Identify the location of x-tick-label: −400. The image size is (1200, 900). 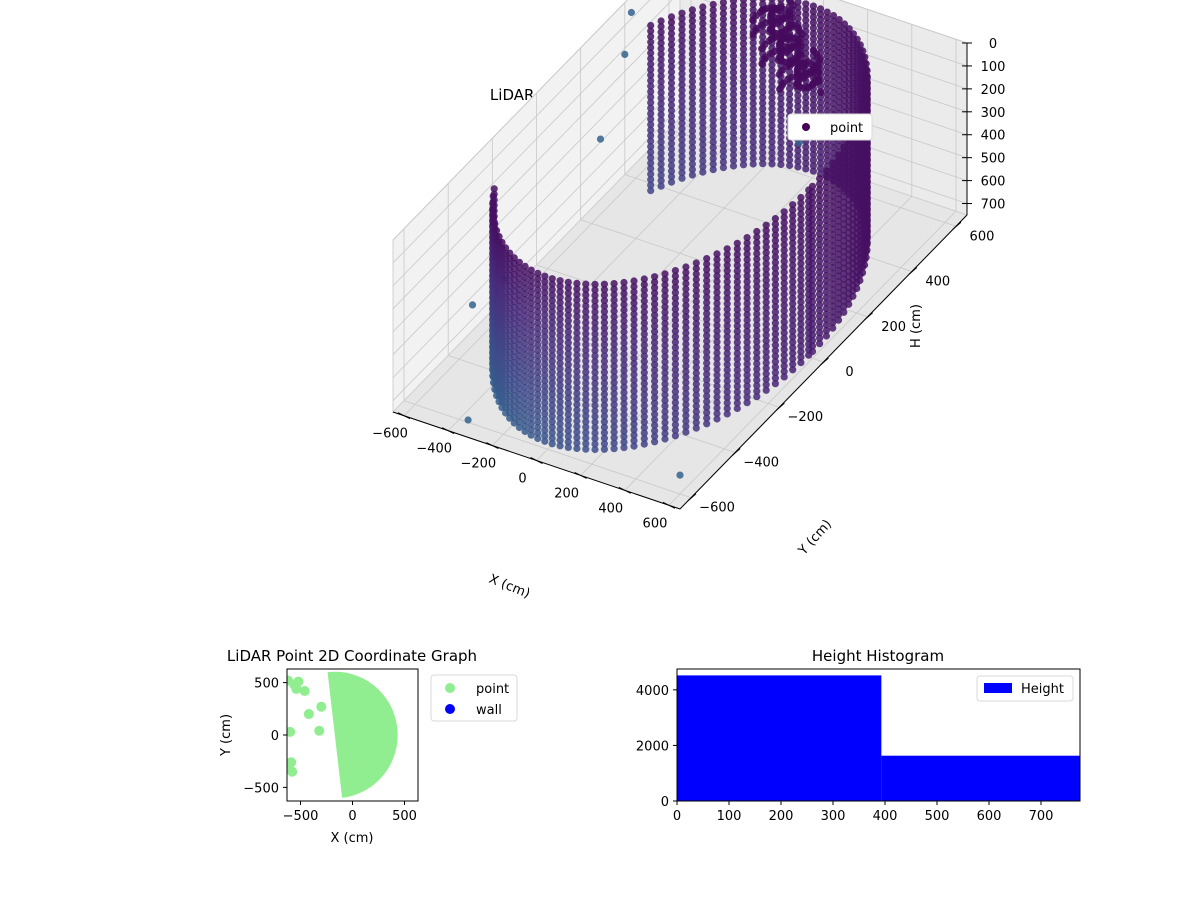
(434, 449).